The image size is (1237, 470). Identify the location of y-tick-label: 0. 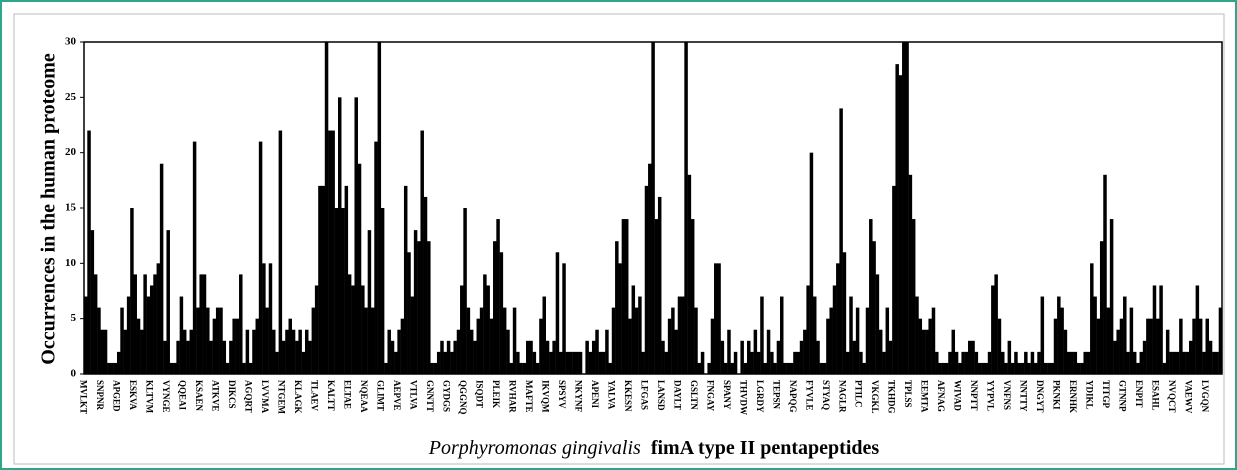
(74, 374).